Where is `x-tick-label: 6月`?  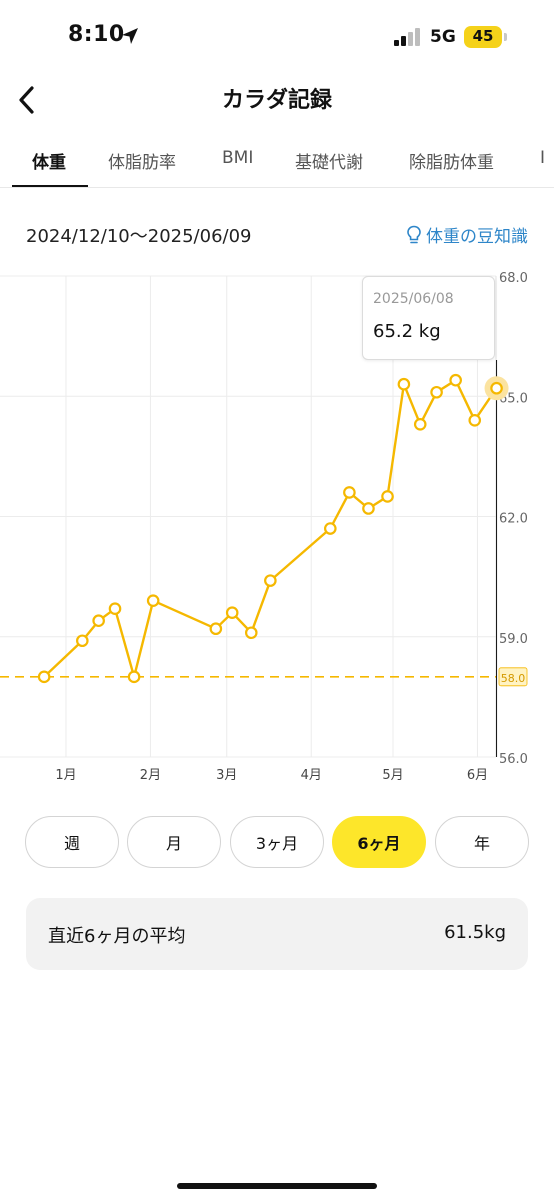
x-tick-label: 6月 is located at coordinates (477, 775).